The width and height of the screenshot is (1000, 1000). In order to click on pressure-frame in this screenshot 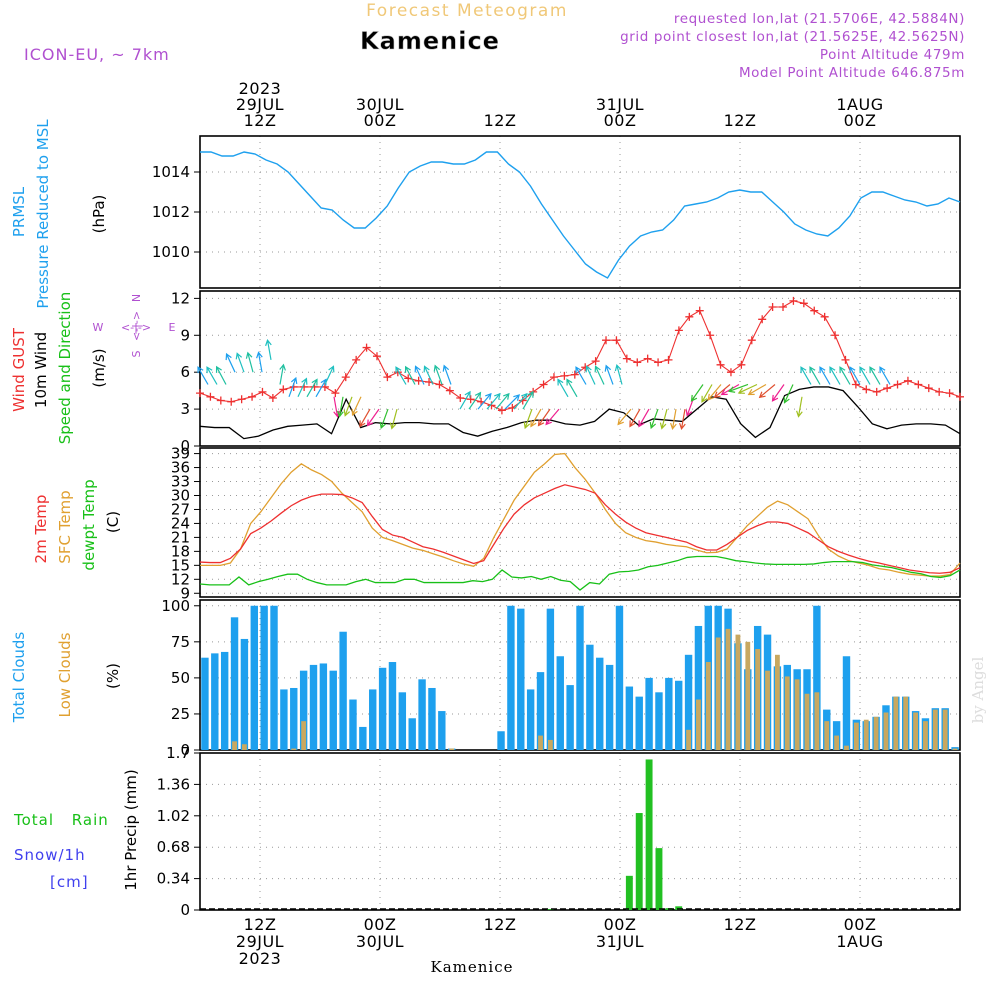, I will do `click(580, 212)`.